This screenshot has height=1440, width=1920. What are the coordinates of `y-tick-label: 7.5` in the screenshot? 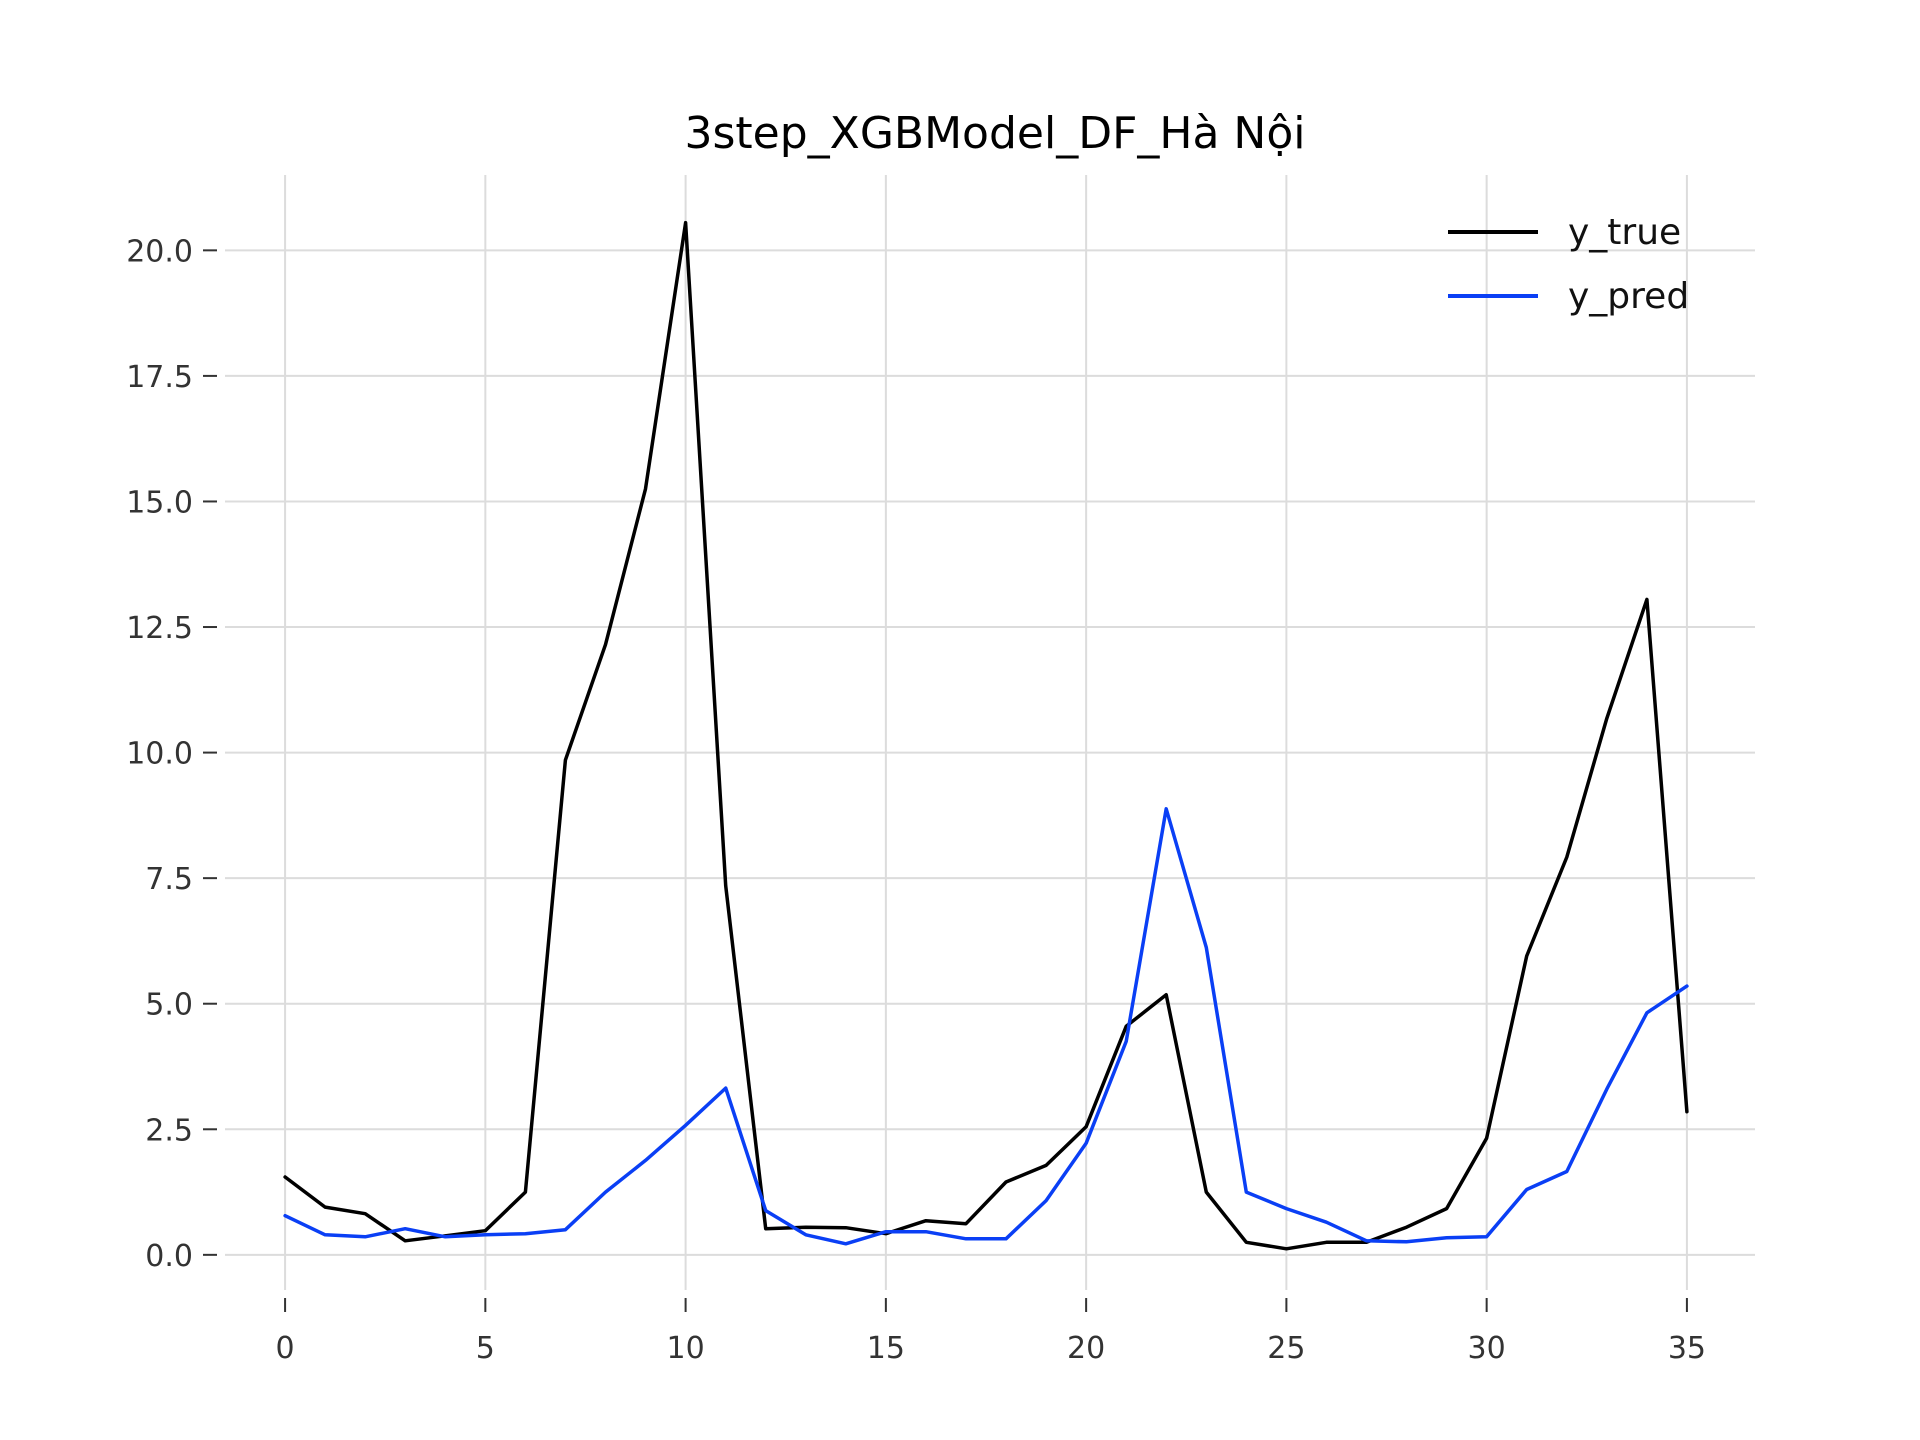 It's located at (169, 879).